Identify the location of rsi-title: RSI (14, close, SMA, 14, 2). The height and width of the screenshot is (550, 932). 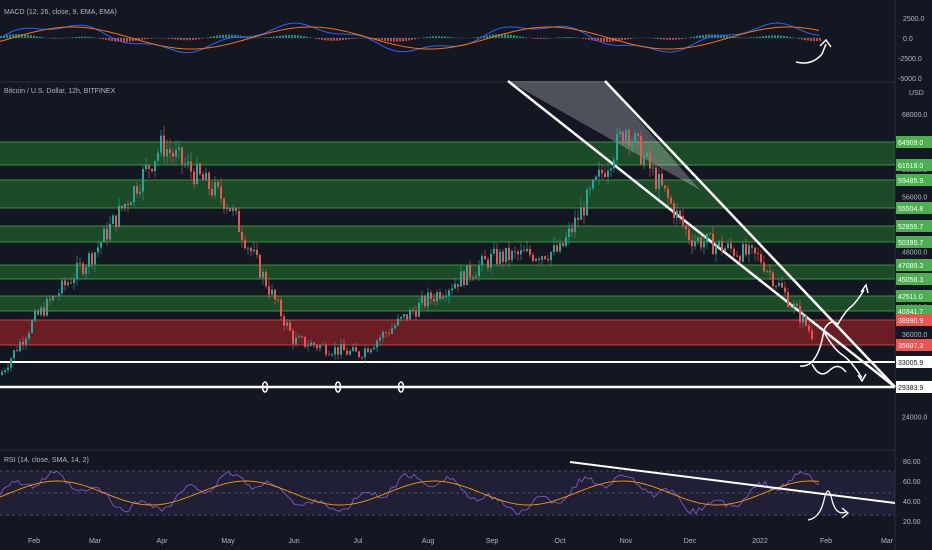
(46, 460).